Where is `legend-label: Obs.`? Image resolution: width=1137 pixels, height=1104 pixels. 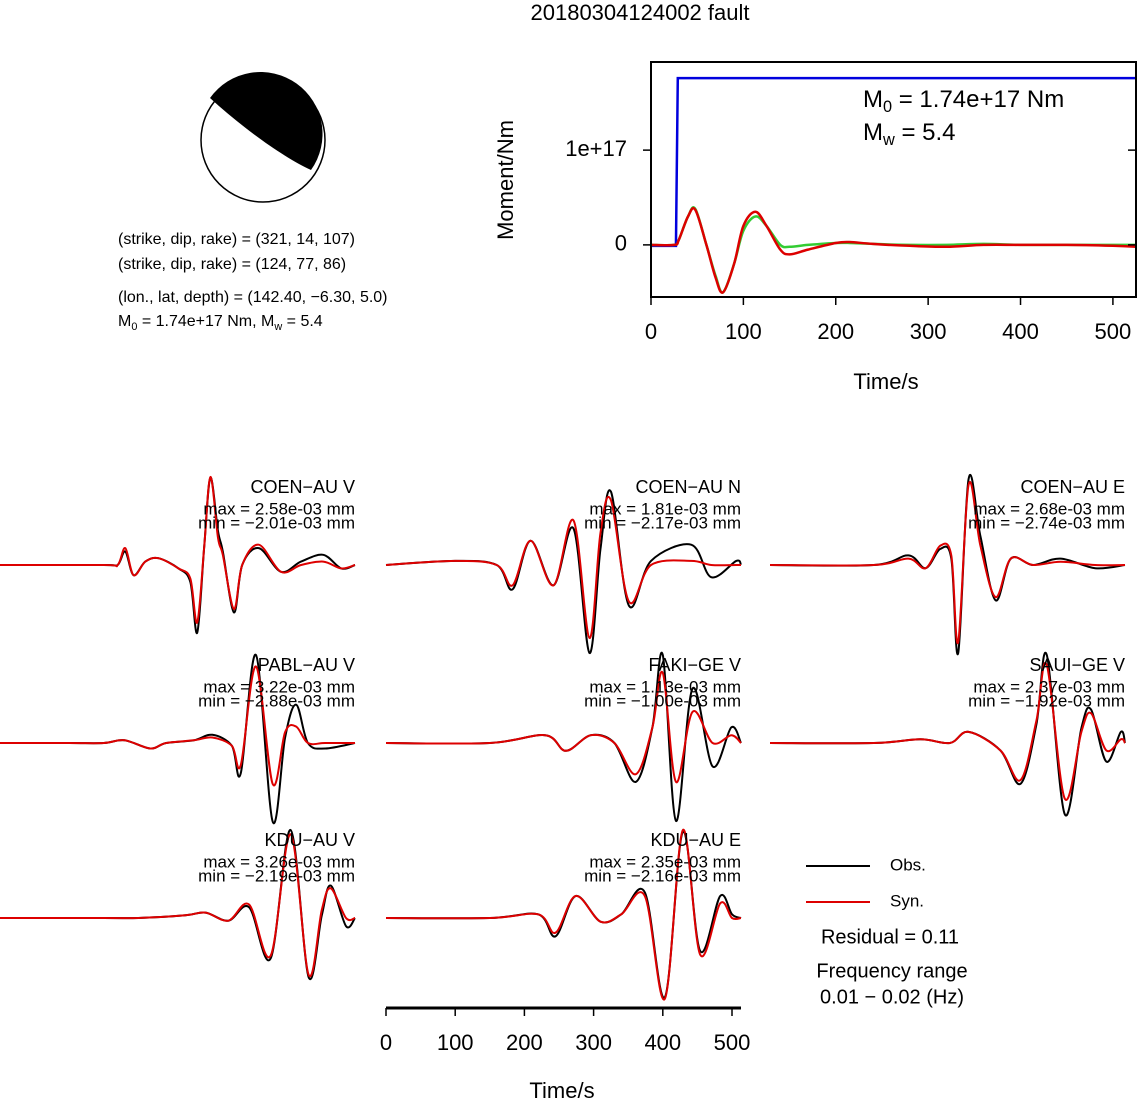 legend-label: Obs. is located at coordinates (908, 864).